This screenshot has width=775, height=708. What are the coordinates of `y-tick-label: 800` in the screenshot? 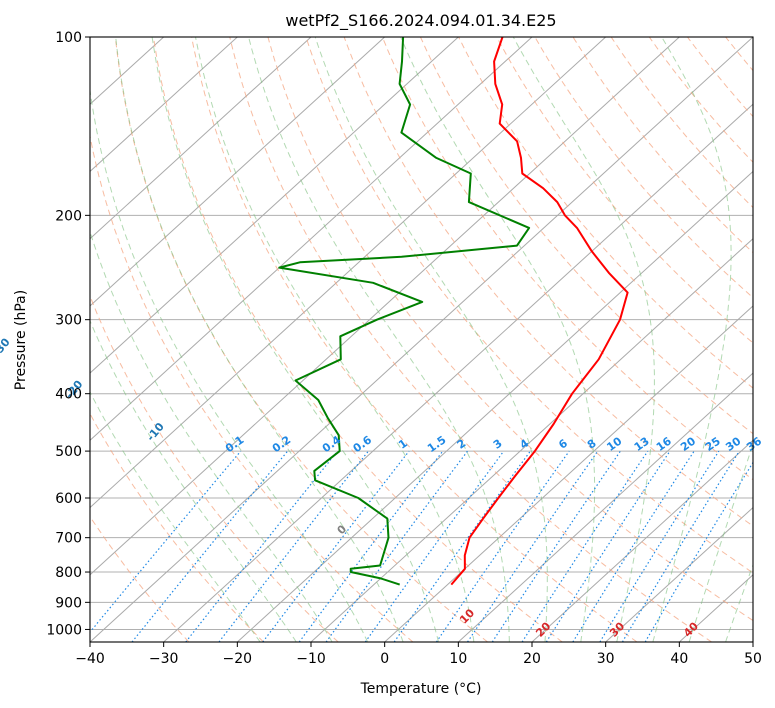 It's located at (68, 573).